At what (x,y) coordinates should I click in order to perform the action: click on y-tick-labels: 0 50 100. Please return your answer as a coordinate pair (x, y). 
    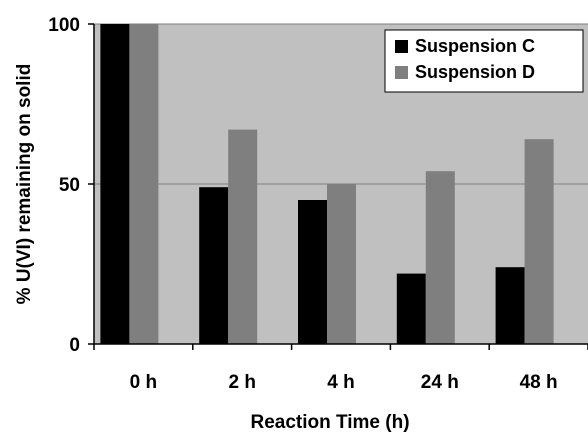
    Looking at the image, I should click on (64, 185).